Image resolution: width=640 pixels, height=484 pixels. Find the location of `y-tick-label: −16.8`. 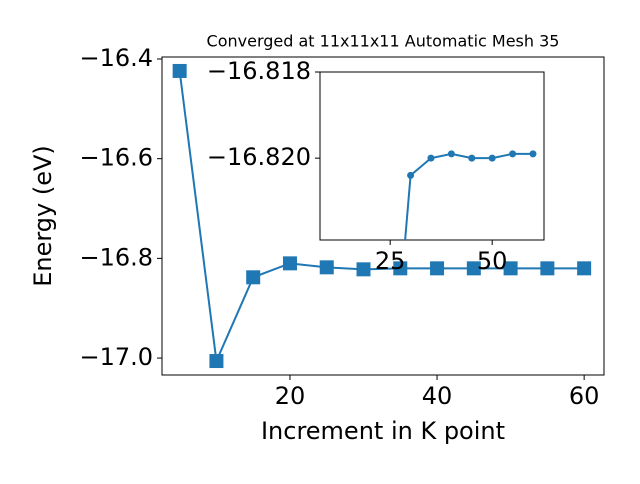

y-tick-label: −16.8 is located at coordinates (116, 257).